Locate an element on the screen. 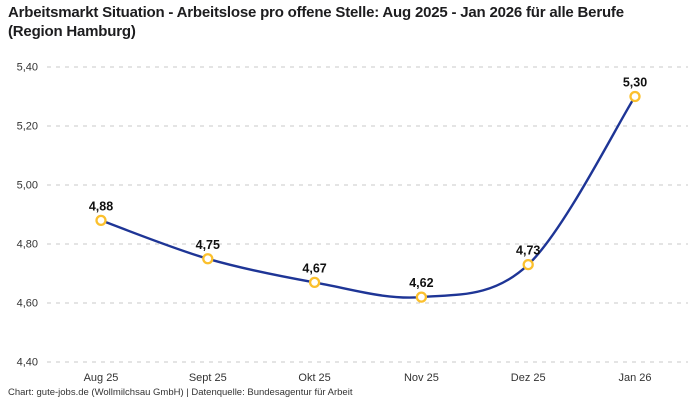  y-tick-label: 4,40 is located at coordinates (27, 363).